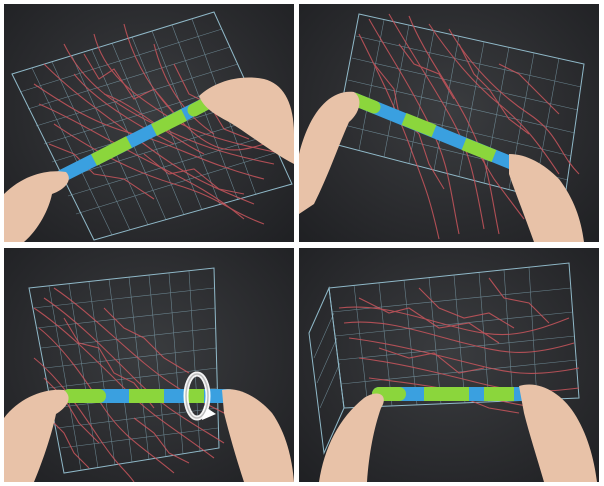 This screenshot has width=604, height=486. I want to click on bounding-box, so click(124, 370).